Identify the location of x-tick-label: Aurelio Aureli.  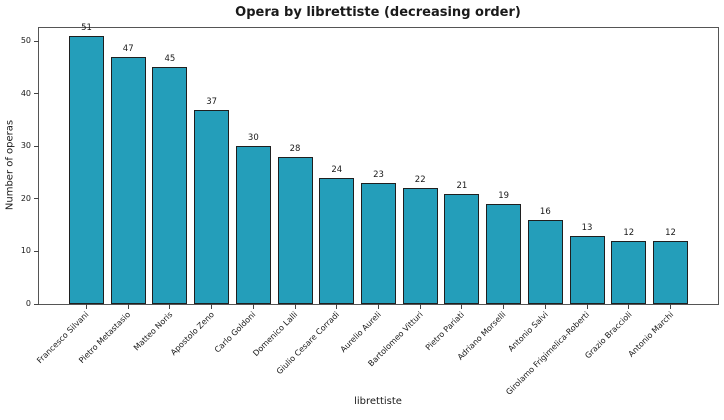
(360, 332).